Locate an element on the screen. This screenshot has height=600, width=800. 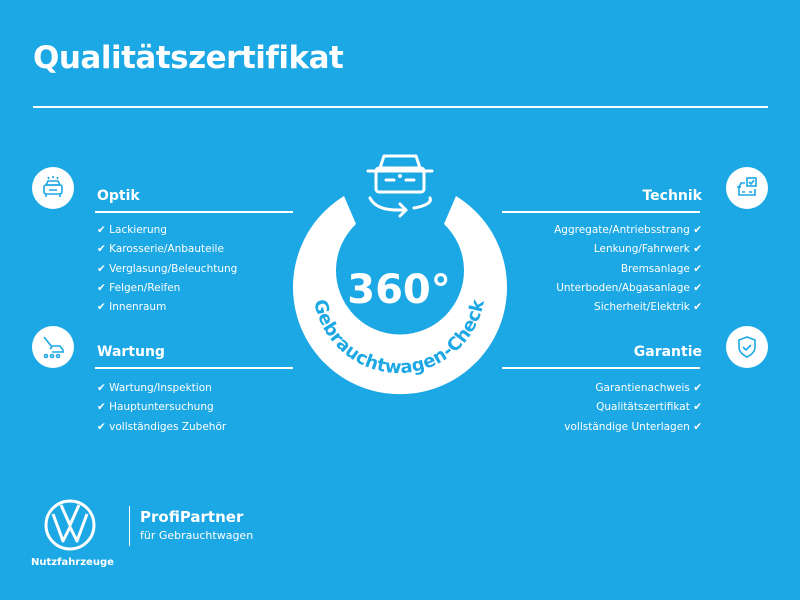
footer-divider is located at coordinates (129, 526).